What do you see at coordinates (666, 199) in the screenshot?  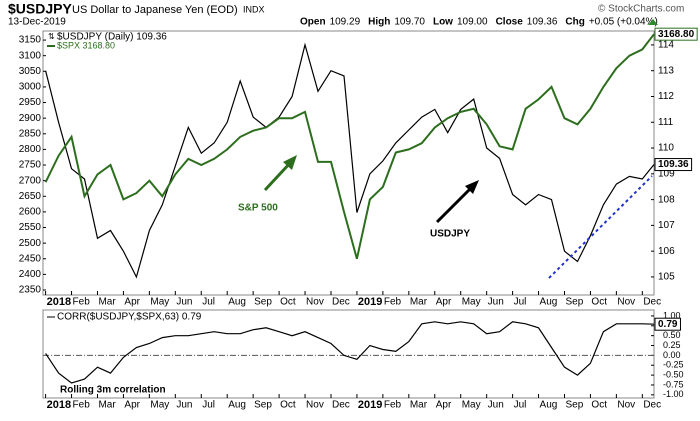 I see `y2-tick-label: 108` at bounding box center [666, 199].